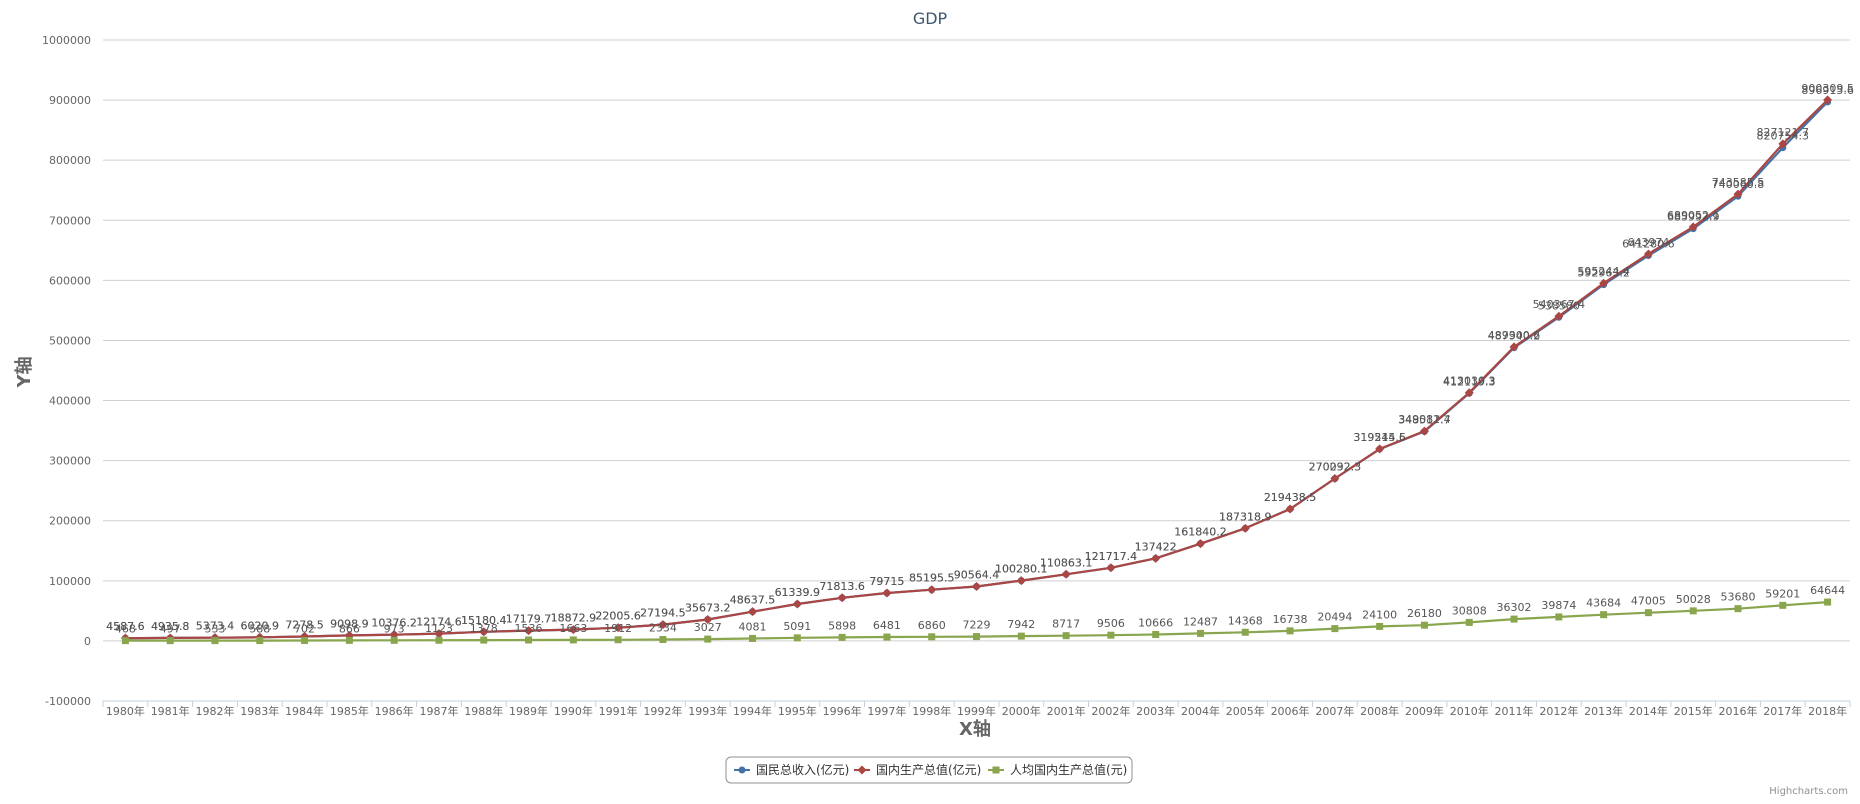 This screenshot has width=1860, height=804. I want to click on legend-item-2: 国内生产总值(亿元), so click(917, 769).